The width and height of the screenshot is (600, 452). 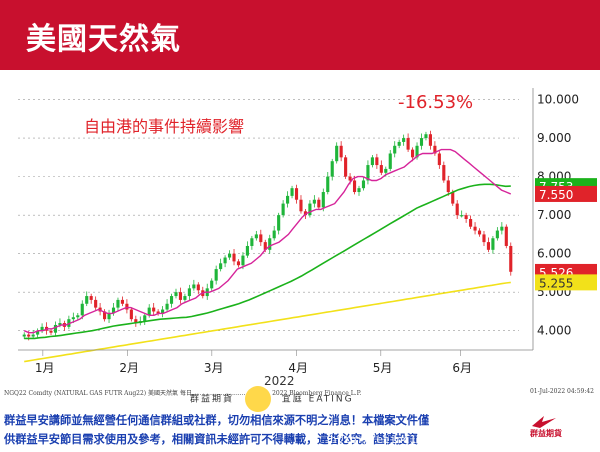 I want to click on x-tick-label: 4月, so click(x=298, y=368).